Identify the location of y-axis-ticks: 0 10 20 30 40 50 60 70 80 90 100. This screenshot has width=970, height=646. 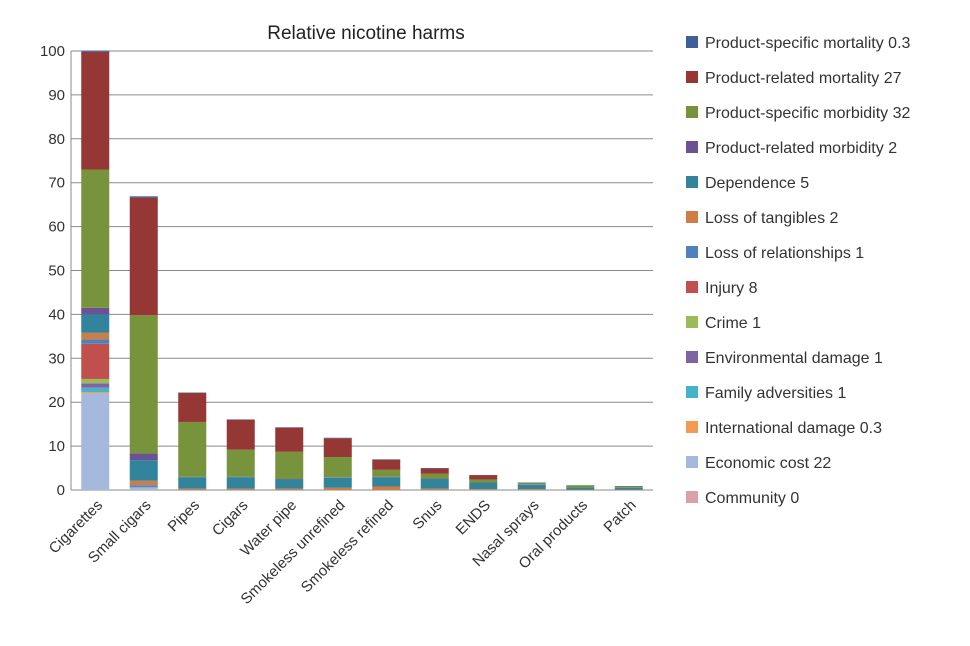
(52, 271).